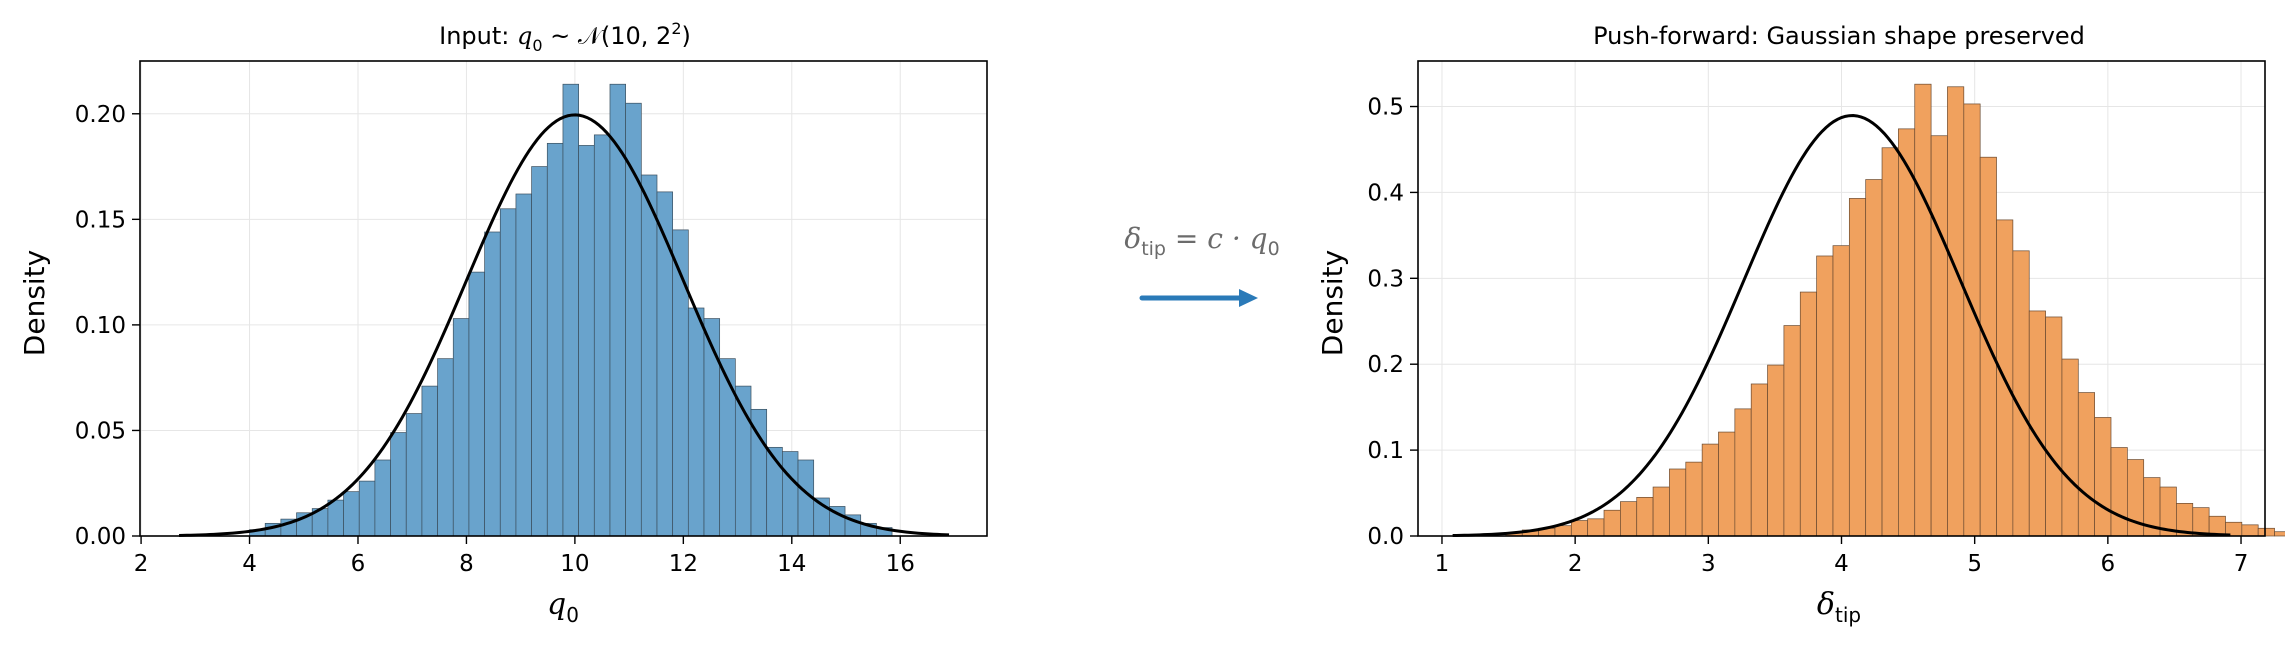  What do you see at coordinates (683, 564) in the screenshot?
I see `input-x-tick-label: 12` at bounding box center [683, 564].